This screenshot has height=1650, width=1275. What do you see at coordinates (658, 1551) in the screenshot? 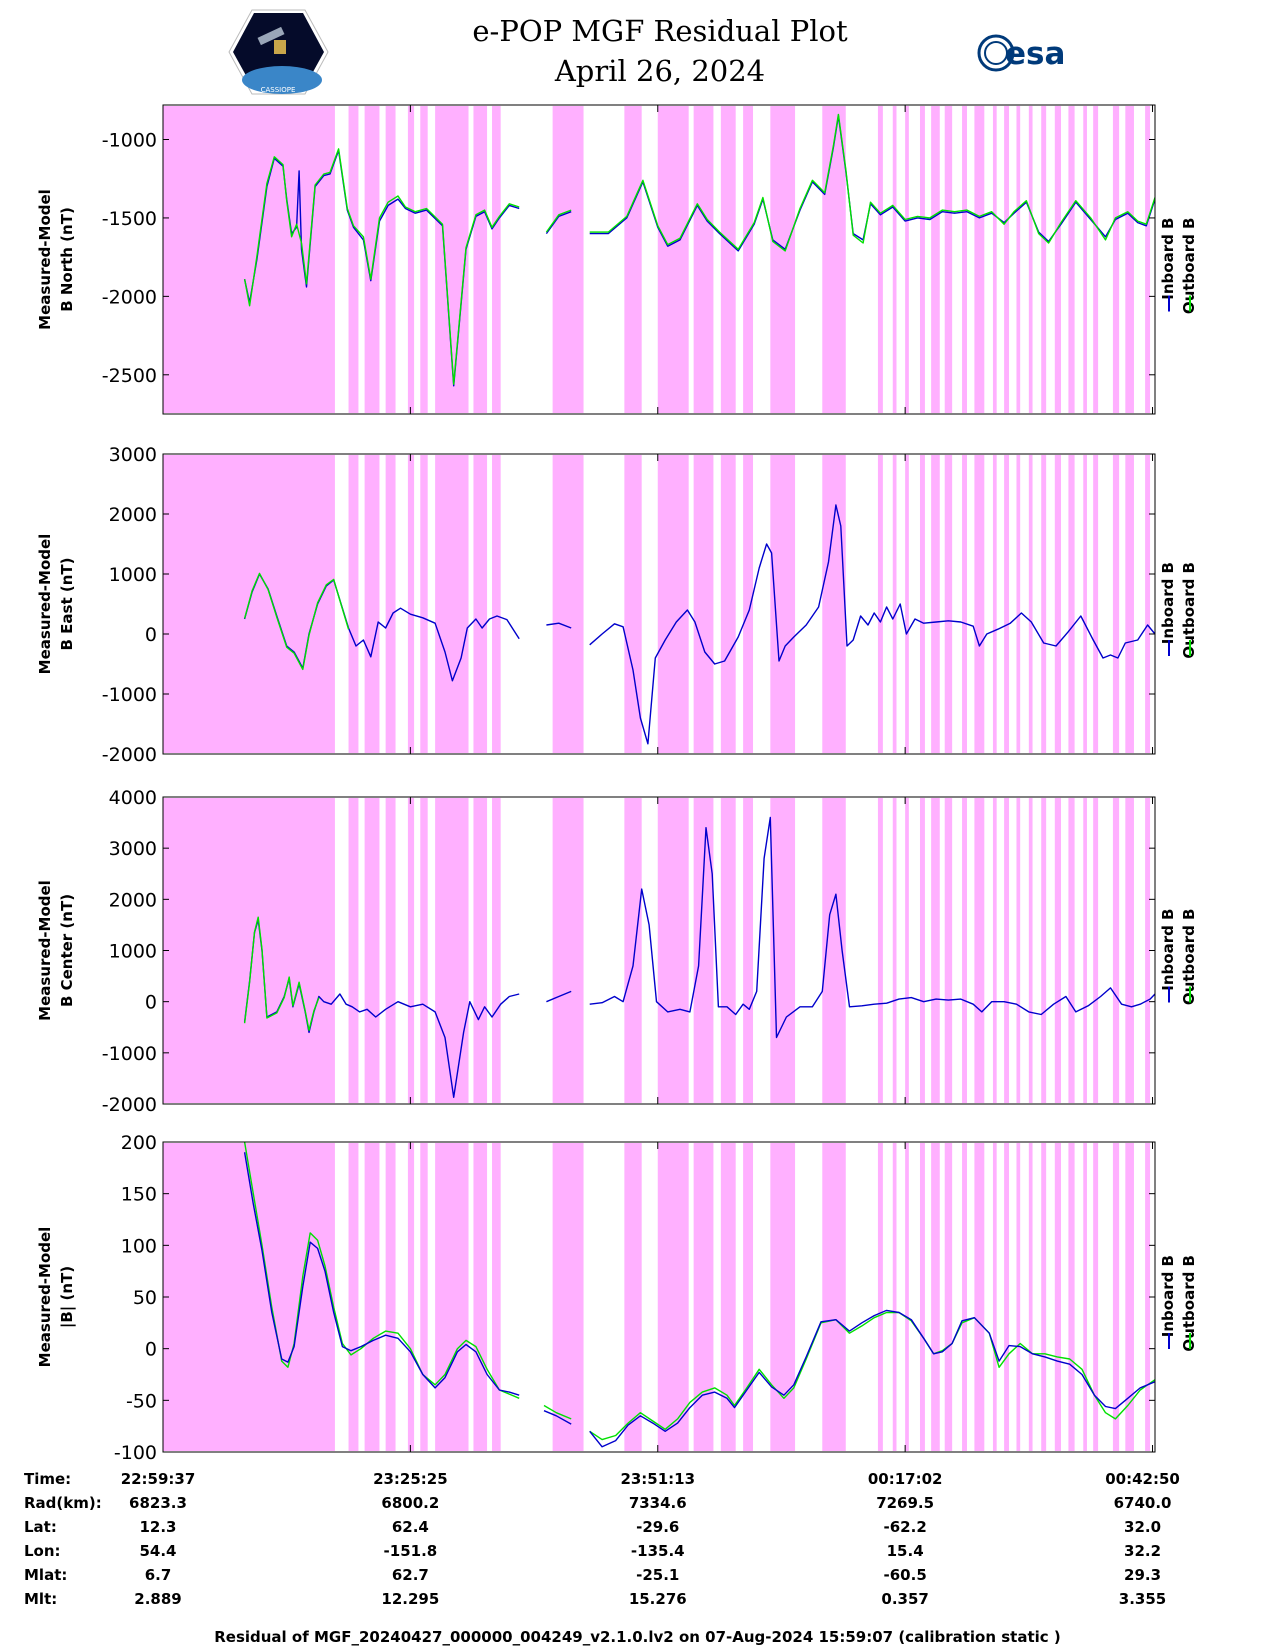
I see `orbit-value: -135.4` at bounding box center [658, 1551].